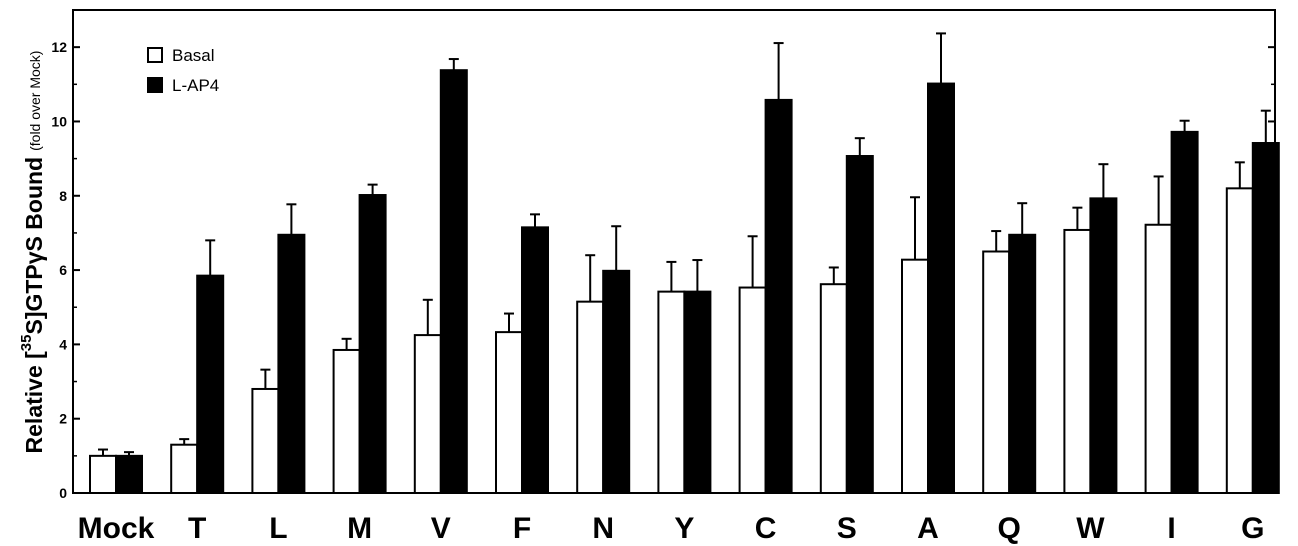 Image resolution: width=1298 pixels, height=546 pixels. Describe the element at coordinates (1090, 528) in the screenshot. I see `x-tick-label-W: W` at that location.